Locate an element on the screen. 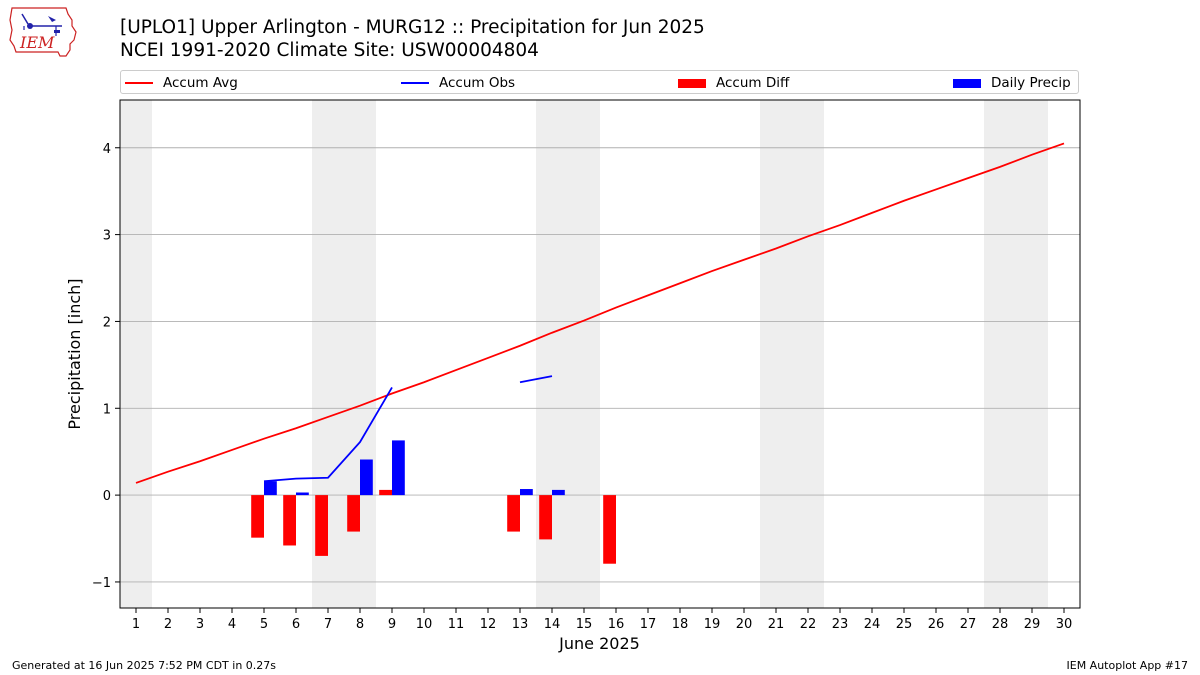 This screenshot has width=1200, height=675. x-tick-label: 20 is located at coordinates (744, 624).